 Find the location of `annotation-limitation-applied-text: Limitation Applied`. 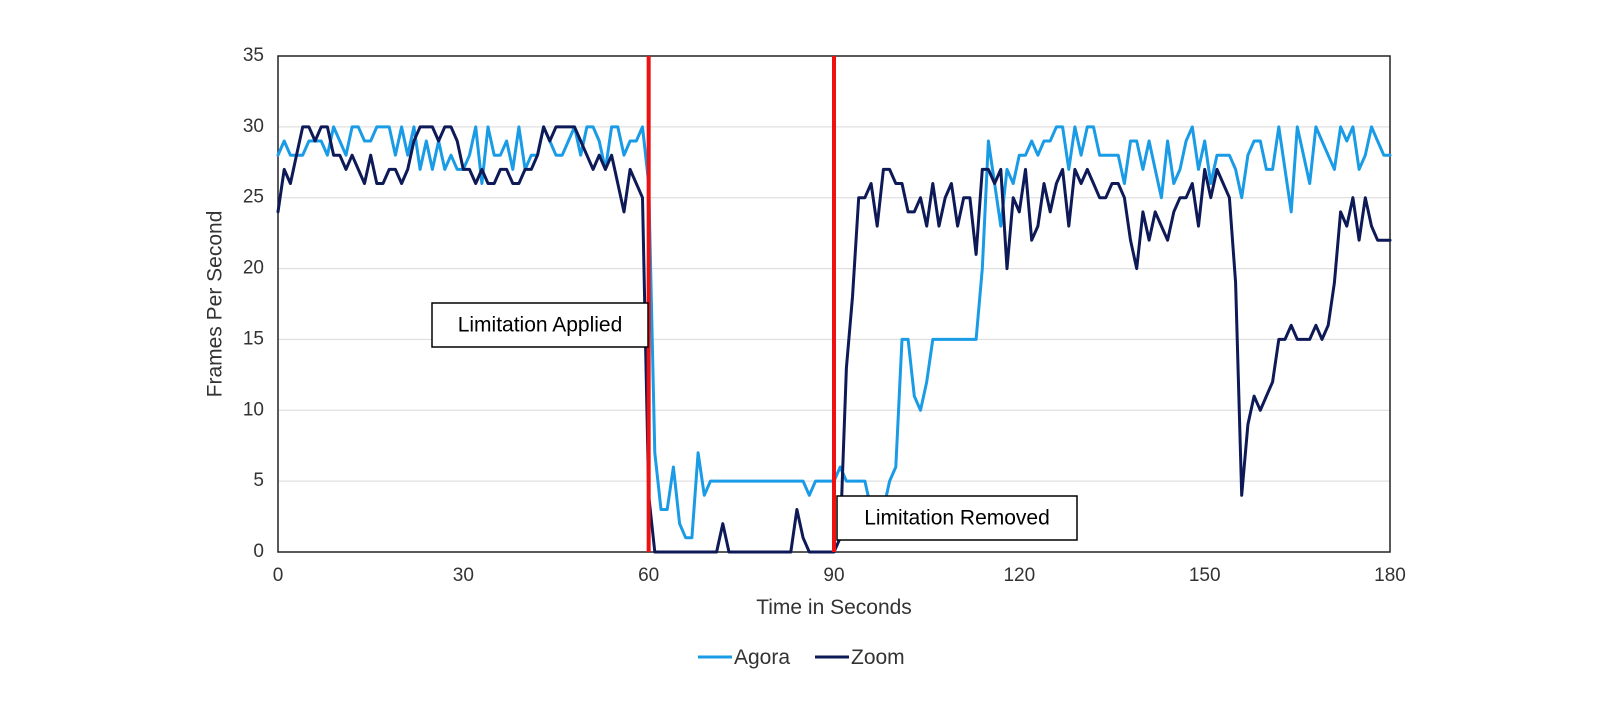

annotation-limitation-applied-text: Limitation Applied is located at coordinates (540, 325).